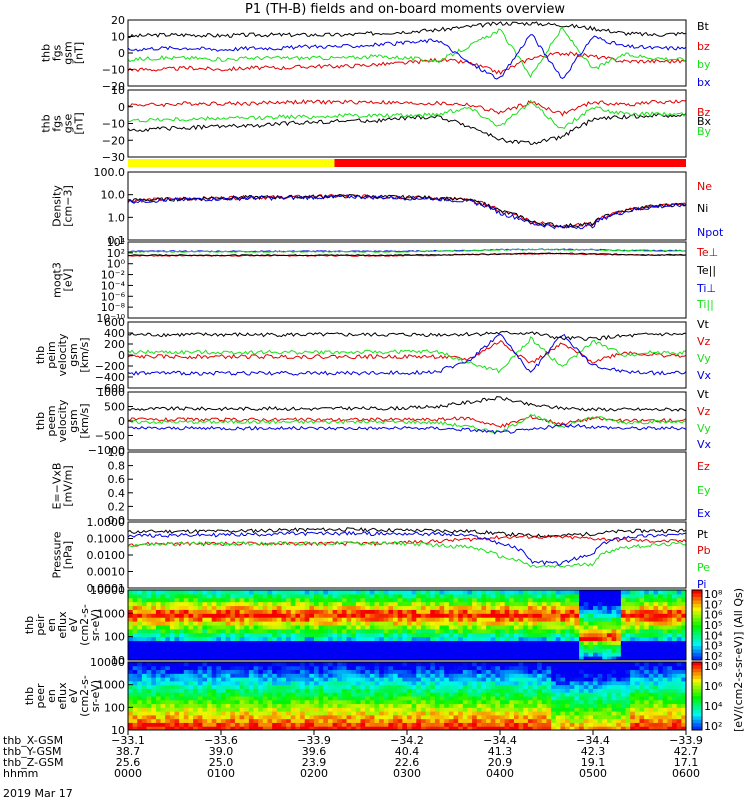 This screenshot has height=800, width=750. I want to click on y-tick-label: 1.0000, so click(106, 522).